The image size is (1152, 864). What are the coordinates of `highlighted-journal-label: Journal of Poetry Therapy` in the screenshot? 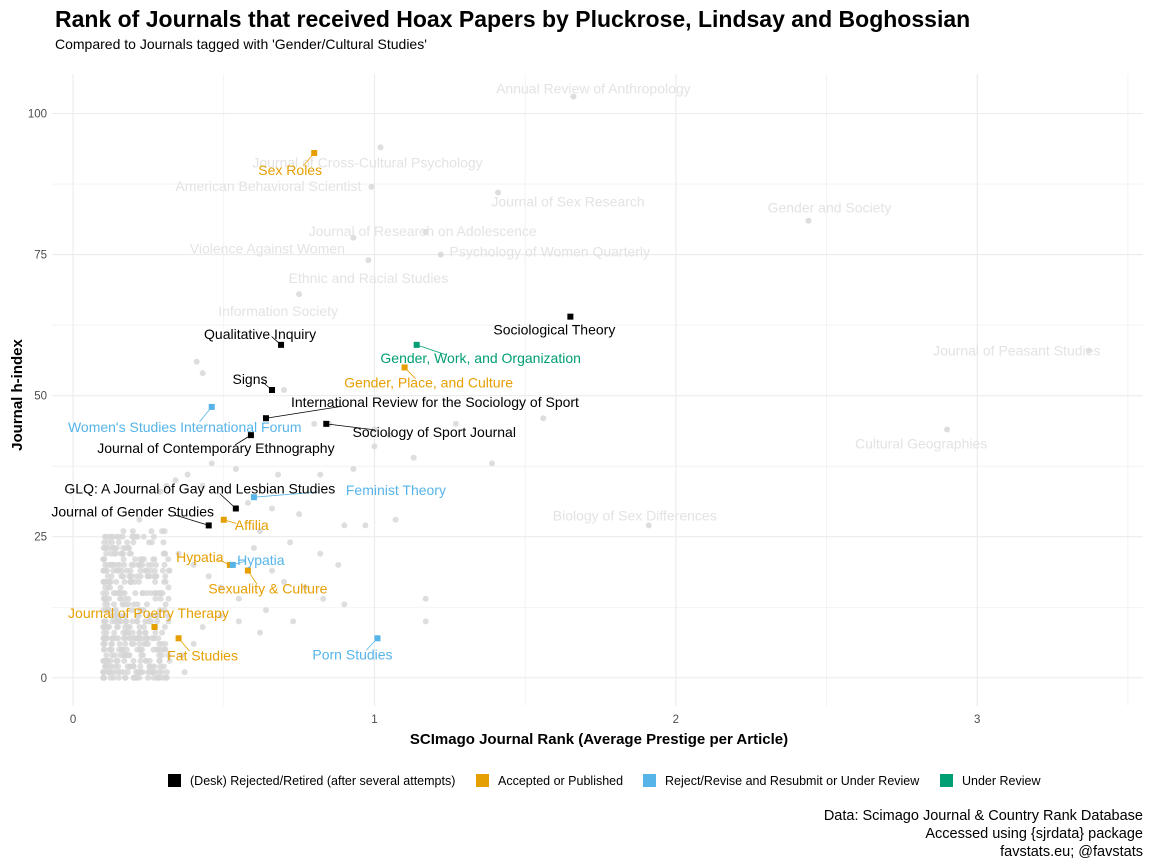 It's located at (148, 613).